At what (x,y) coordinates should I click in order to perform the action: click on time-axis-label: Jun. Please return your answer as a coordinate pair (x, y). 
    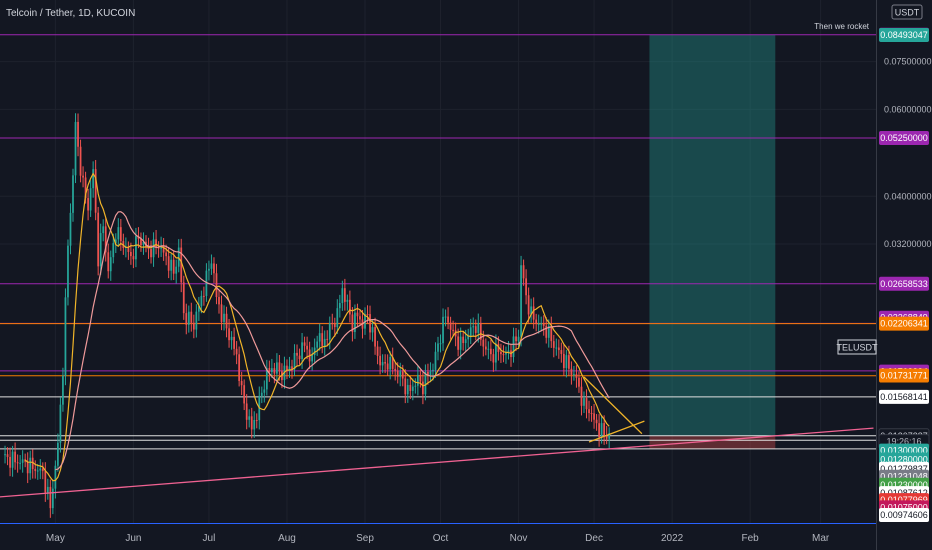
    Looking at the image, I should click on (133, 538).